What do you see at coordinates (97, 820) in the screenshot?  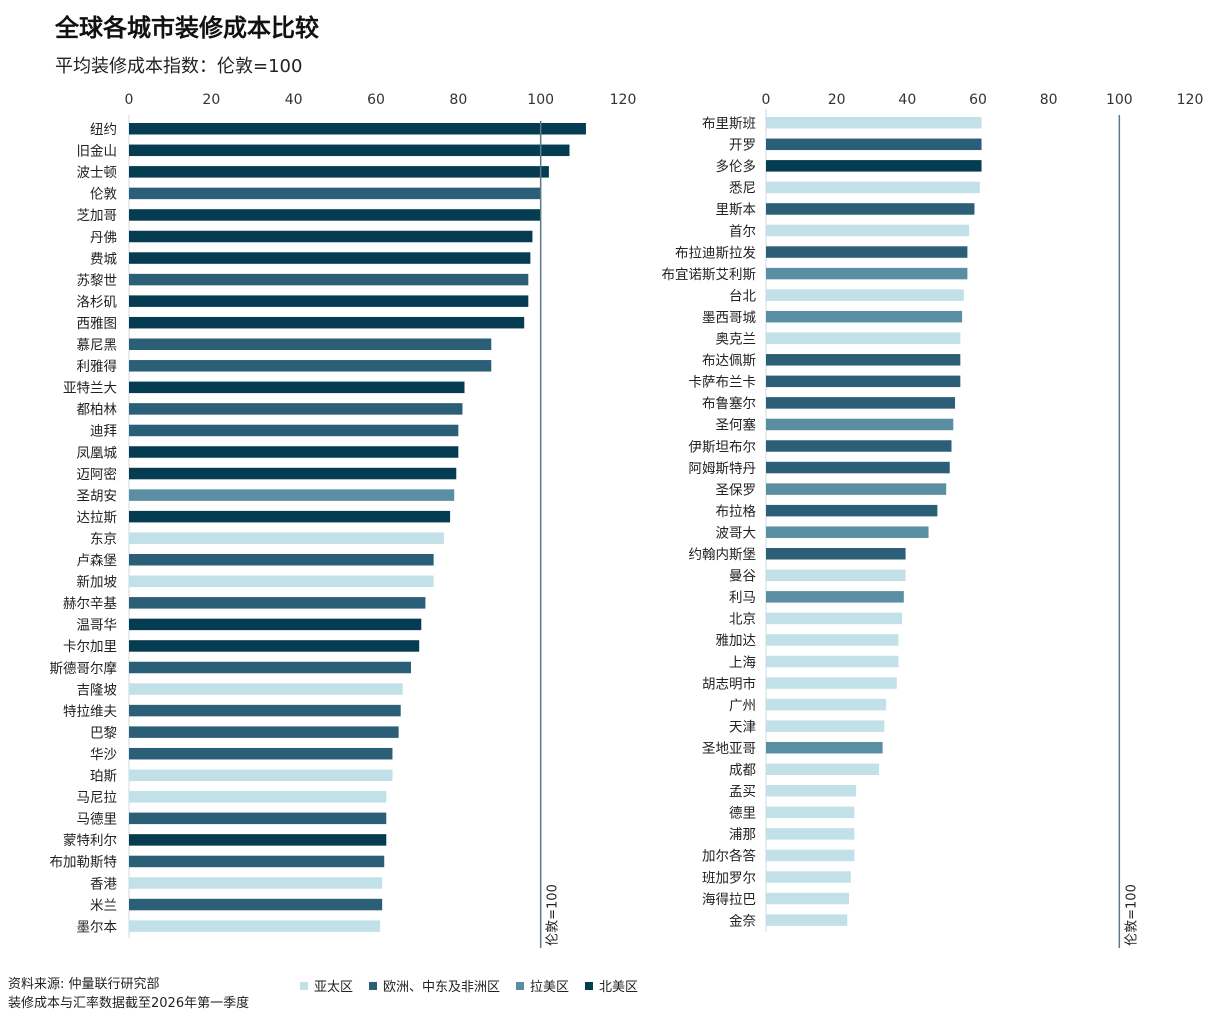 I see `left-category-label: 马德里` at bounding box center [97, 820].